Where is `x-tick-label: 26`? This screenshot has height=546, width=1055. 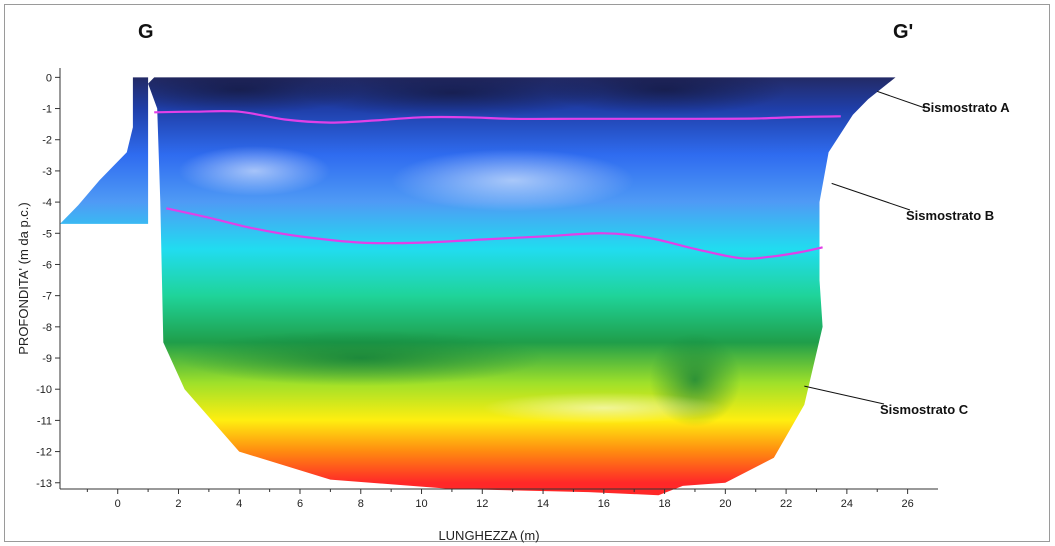 x-tick-label: 26 is located at coordinates (907, 504).